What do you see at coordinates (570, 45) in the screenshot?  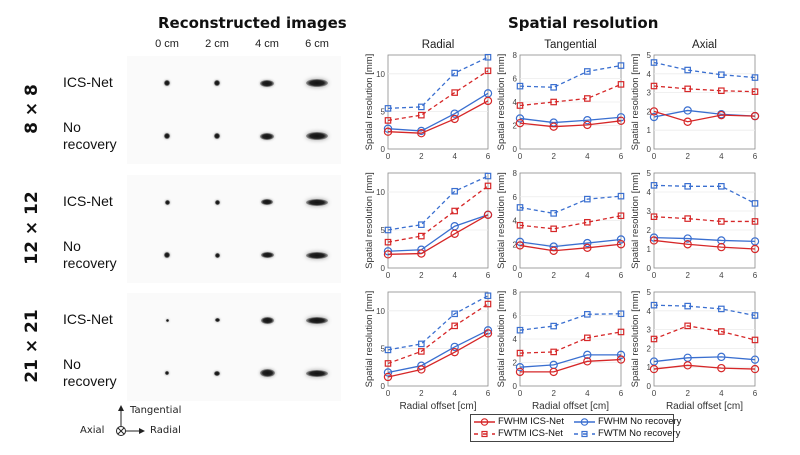 I see `chart-column-title: Tangential` at bounding box center [570, 45].